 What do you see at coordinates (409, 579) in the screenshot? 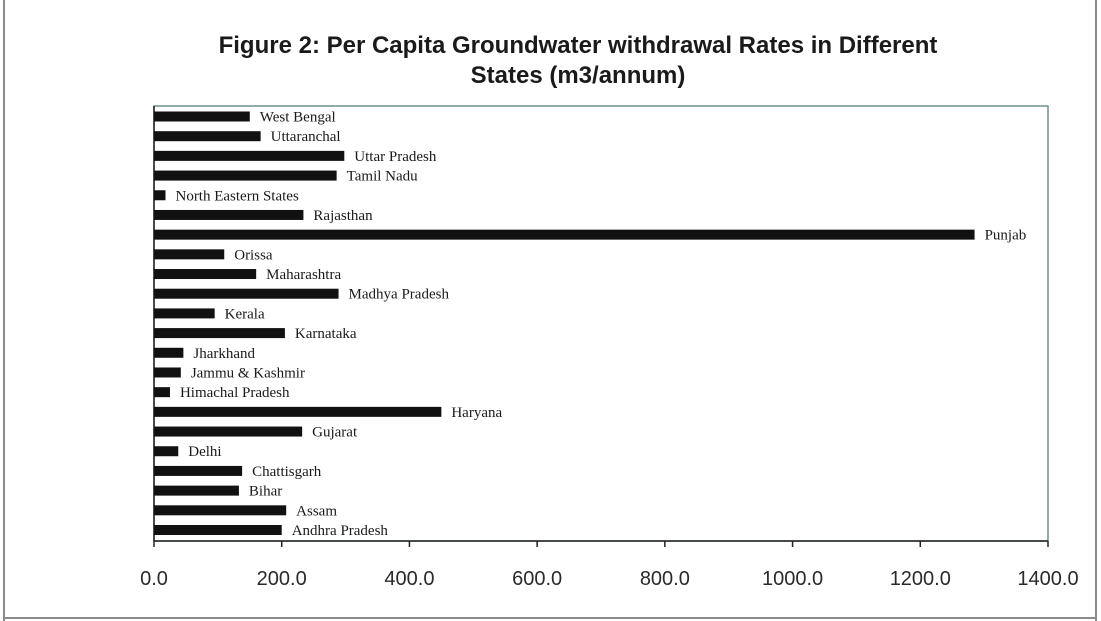
I see `x-tick-label: 400.0` at bounding box center [409, 579].